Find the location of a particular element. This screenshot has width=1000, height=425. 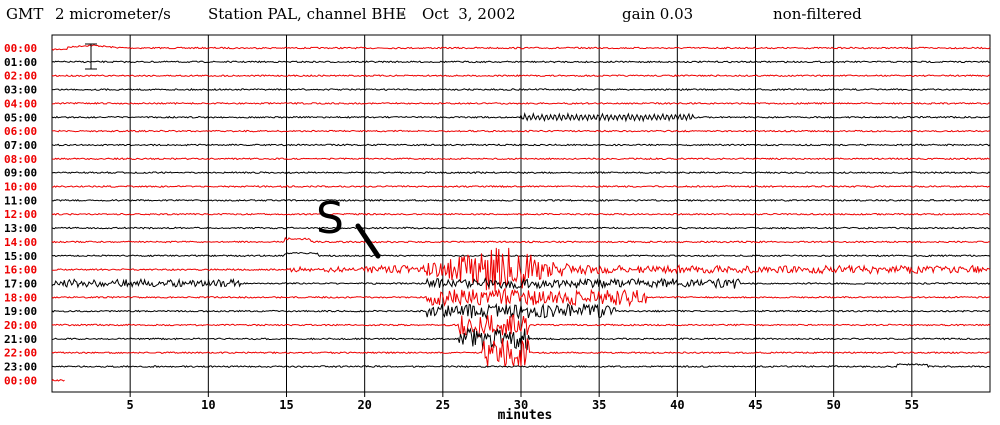

scale-bar is located at coordinates (91, 56).